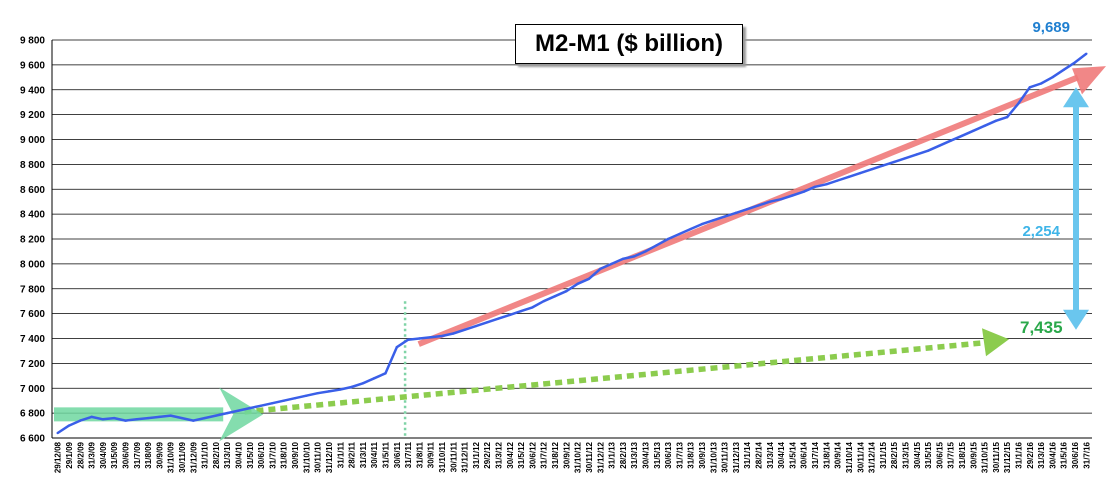  Describe the element at coordinates (453, 456) in the screenshot. I see `x-tick-label: 30/11/11` at that location.